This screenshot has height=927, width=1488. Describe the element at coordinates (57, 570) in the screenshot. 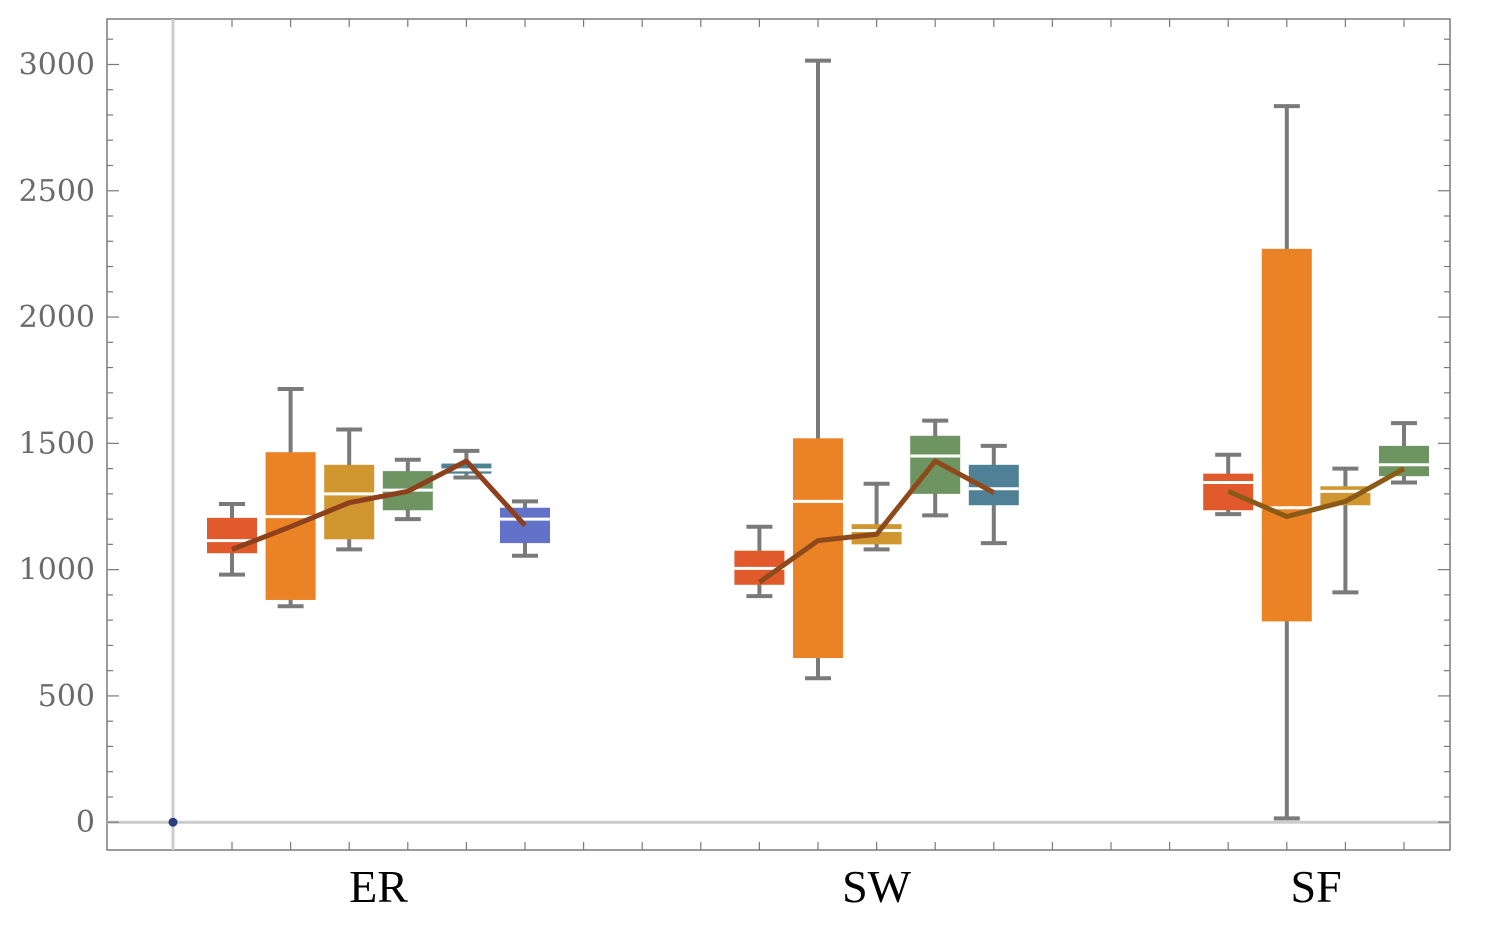

I see `y-tick-label: 1000` at that location.